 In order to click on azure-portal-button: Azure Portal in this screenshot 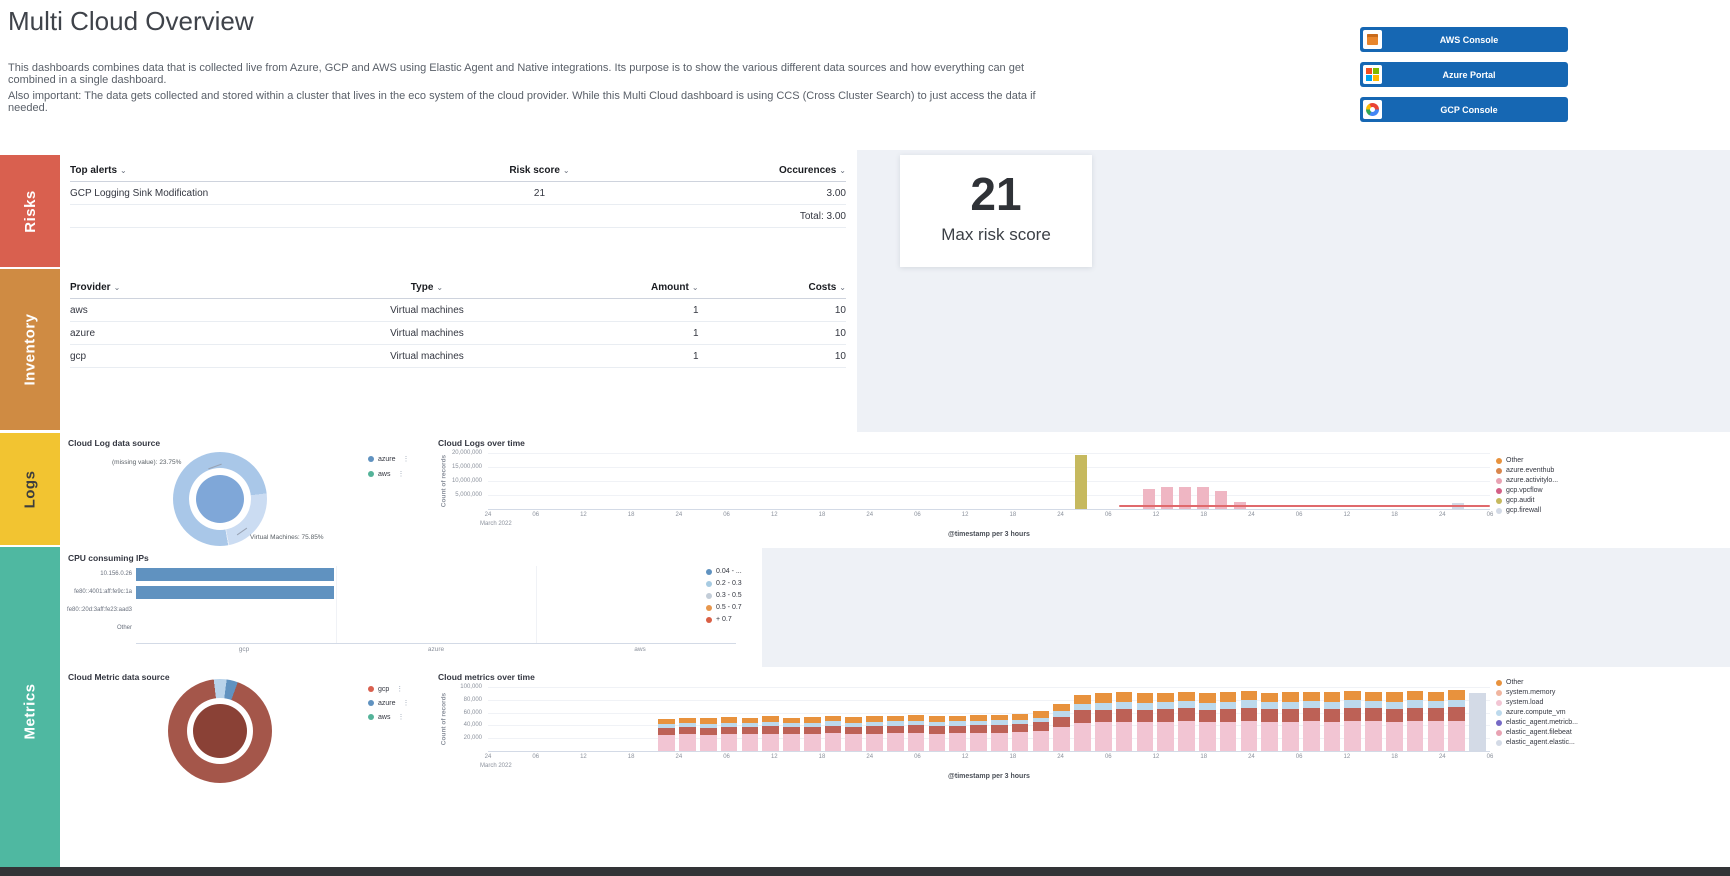, I will do `click(1464, 74)`.